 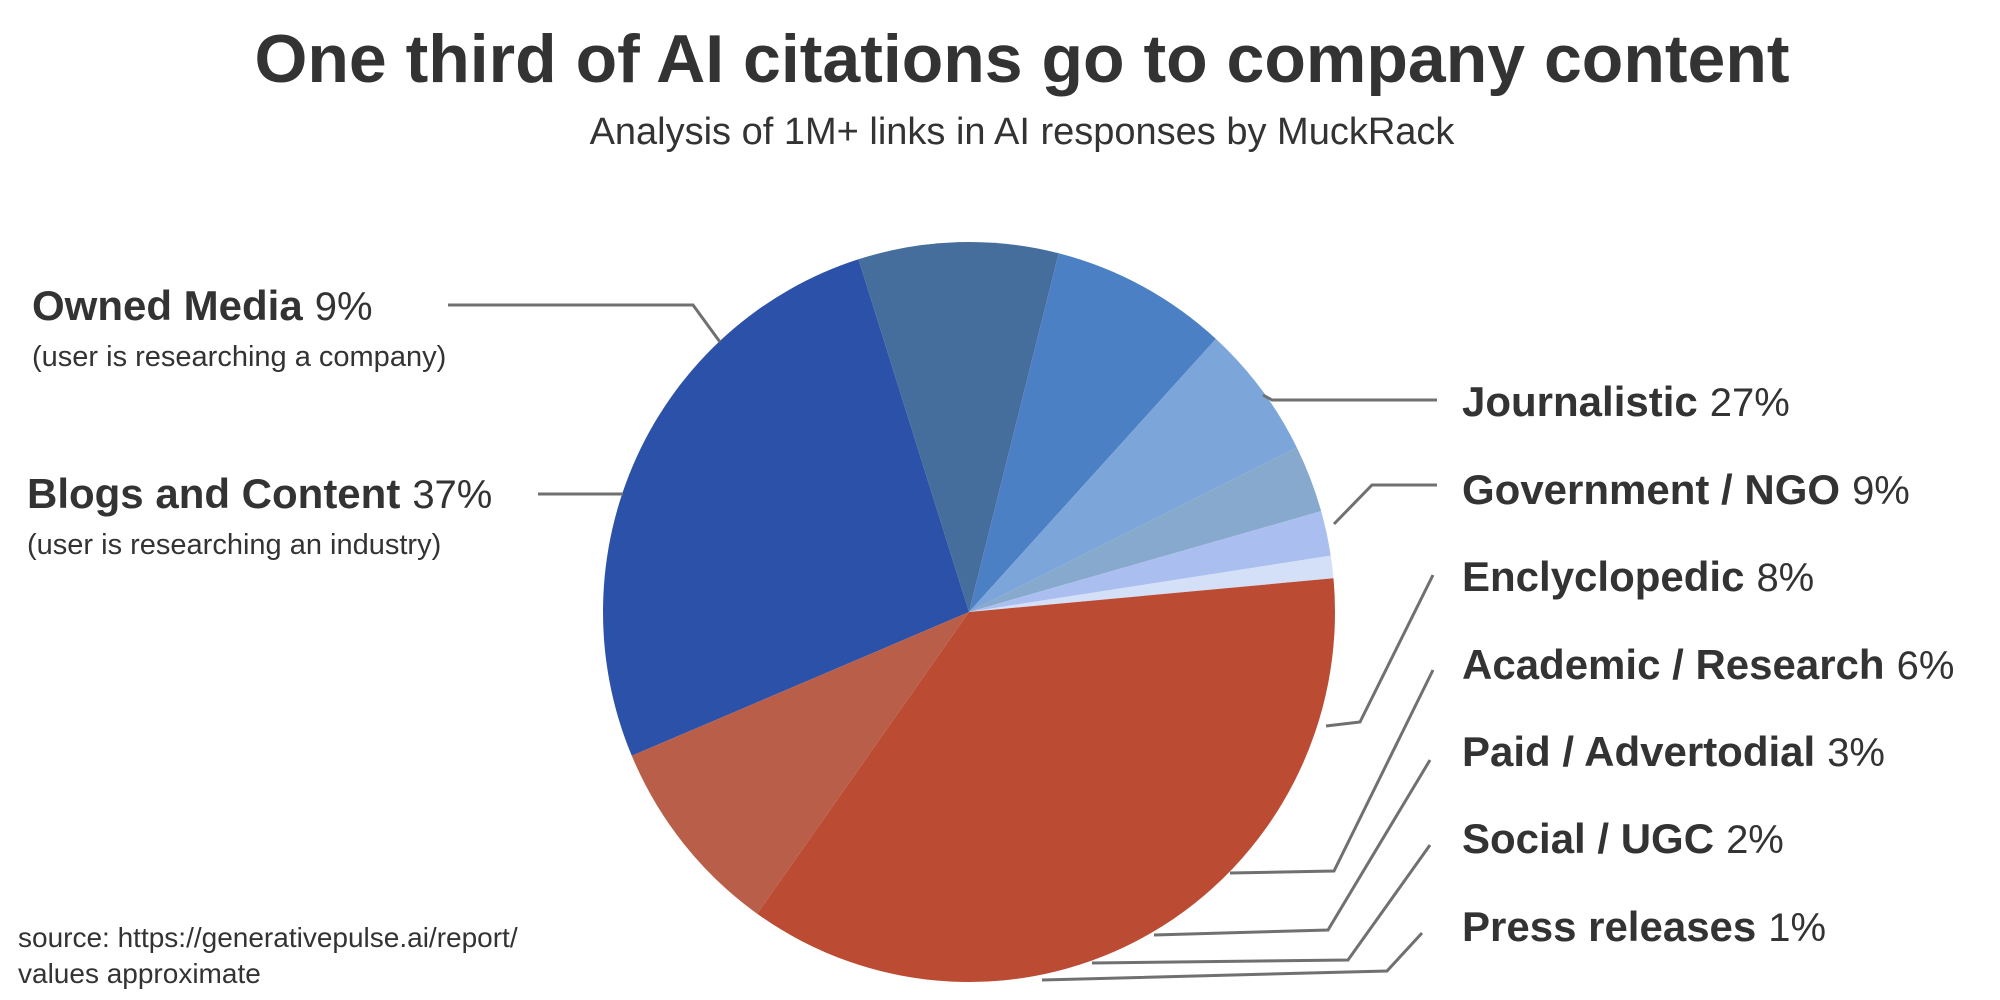 I want to click on leader-paid-advertorial, so click(x=1292, y=848).